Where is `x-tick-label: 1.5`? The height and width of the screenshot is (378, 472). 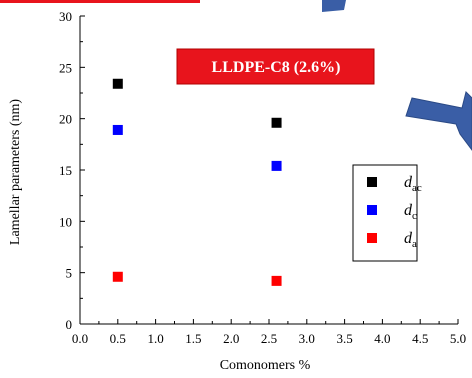
x-tick-label: 1.5 is located at coordinates (193, 338).